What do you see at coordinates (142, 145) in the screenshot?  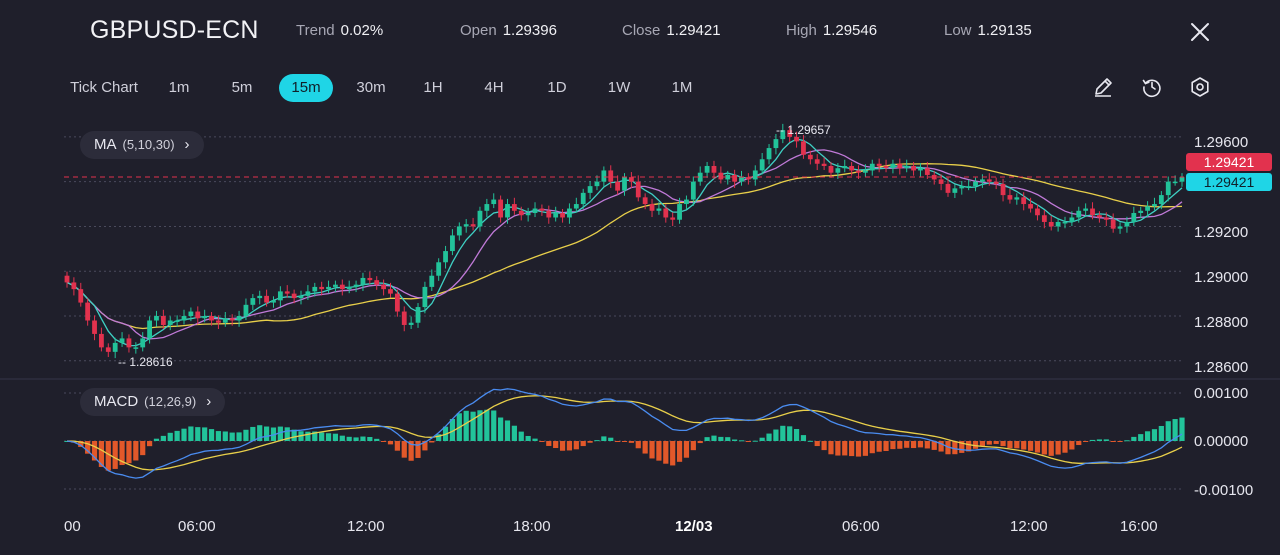 I see `ma-indicator-pill: MA (5,10,30) ›` at bounding box center [142, 145].